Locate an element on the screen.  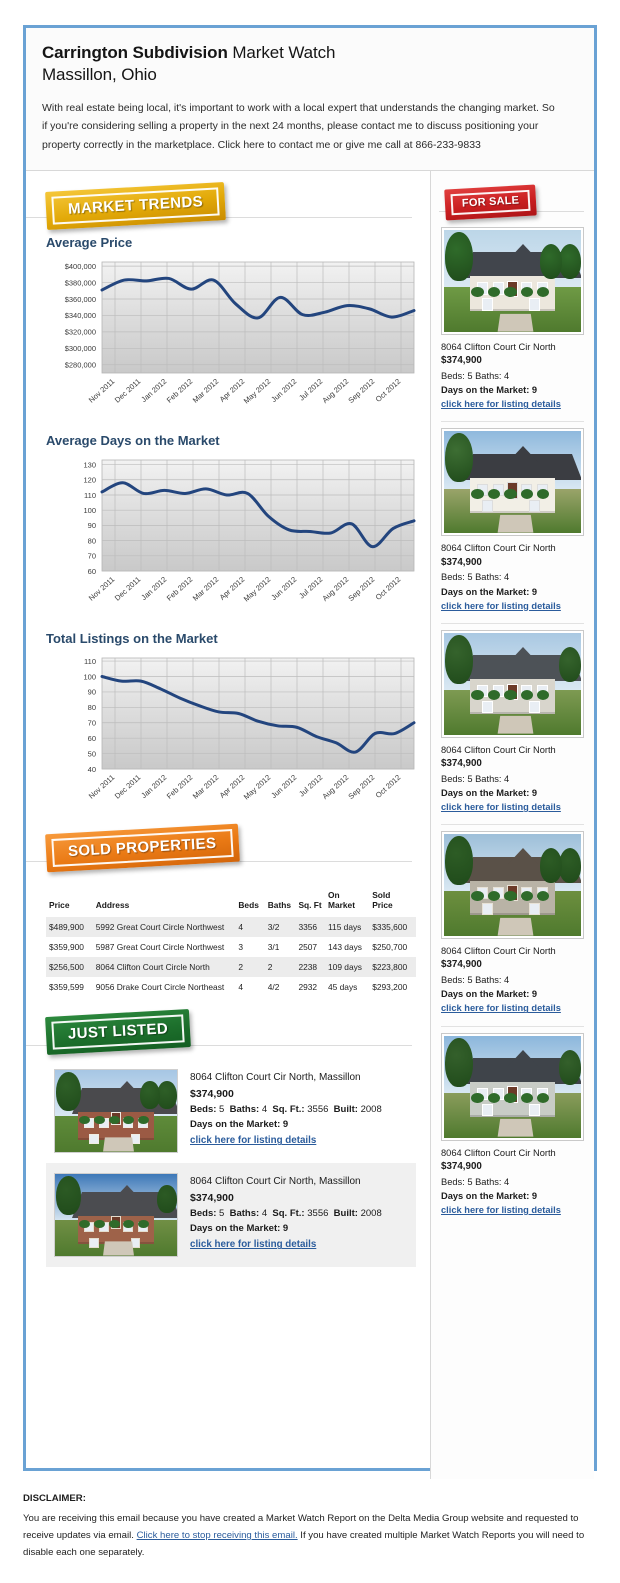
svg-text: Jan 2012 is located at coordinates (153, 390).